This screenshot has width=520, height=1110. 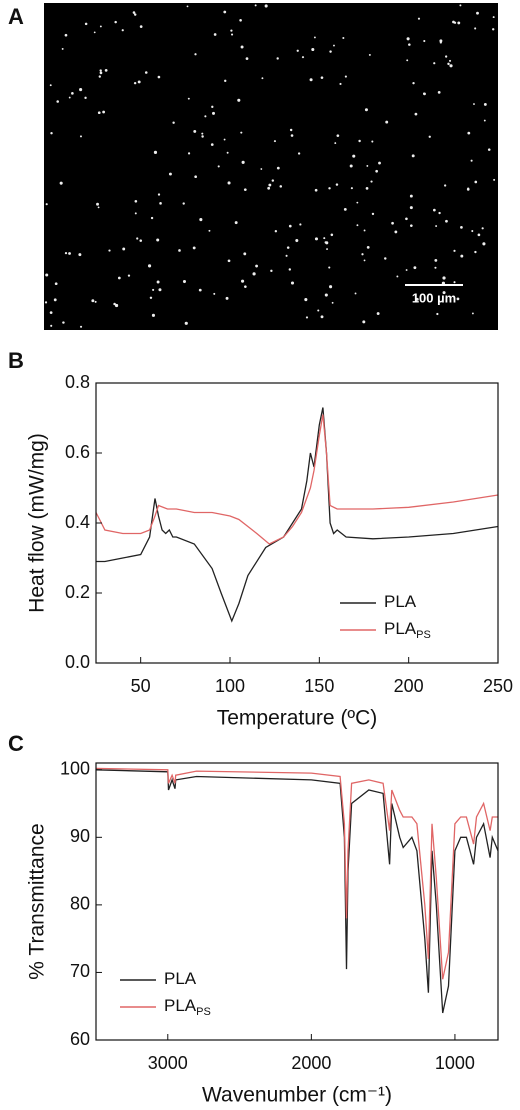 What do you see at coordinates (409, 686) in the screenshot?
I see `x-tick-label: 200` at bounding box center [409, 686].